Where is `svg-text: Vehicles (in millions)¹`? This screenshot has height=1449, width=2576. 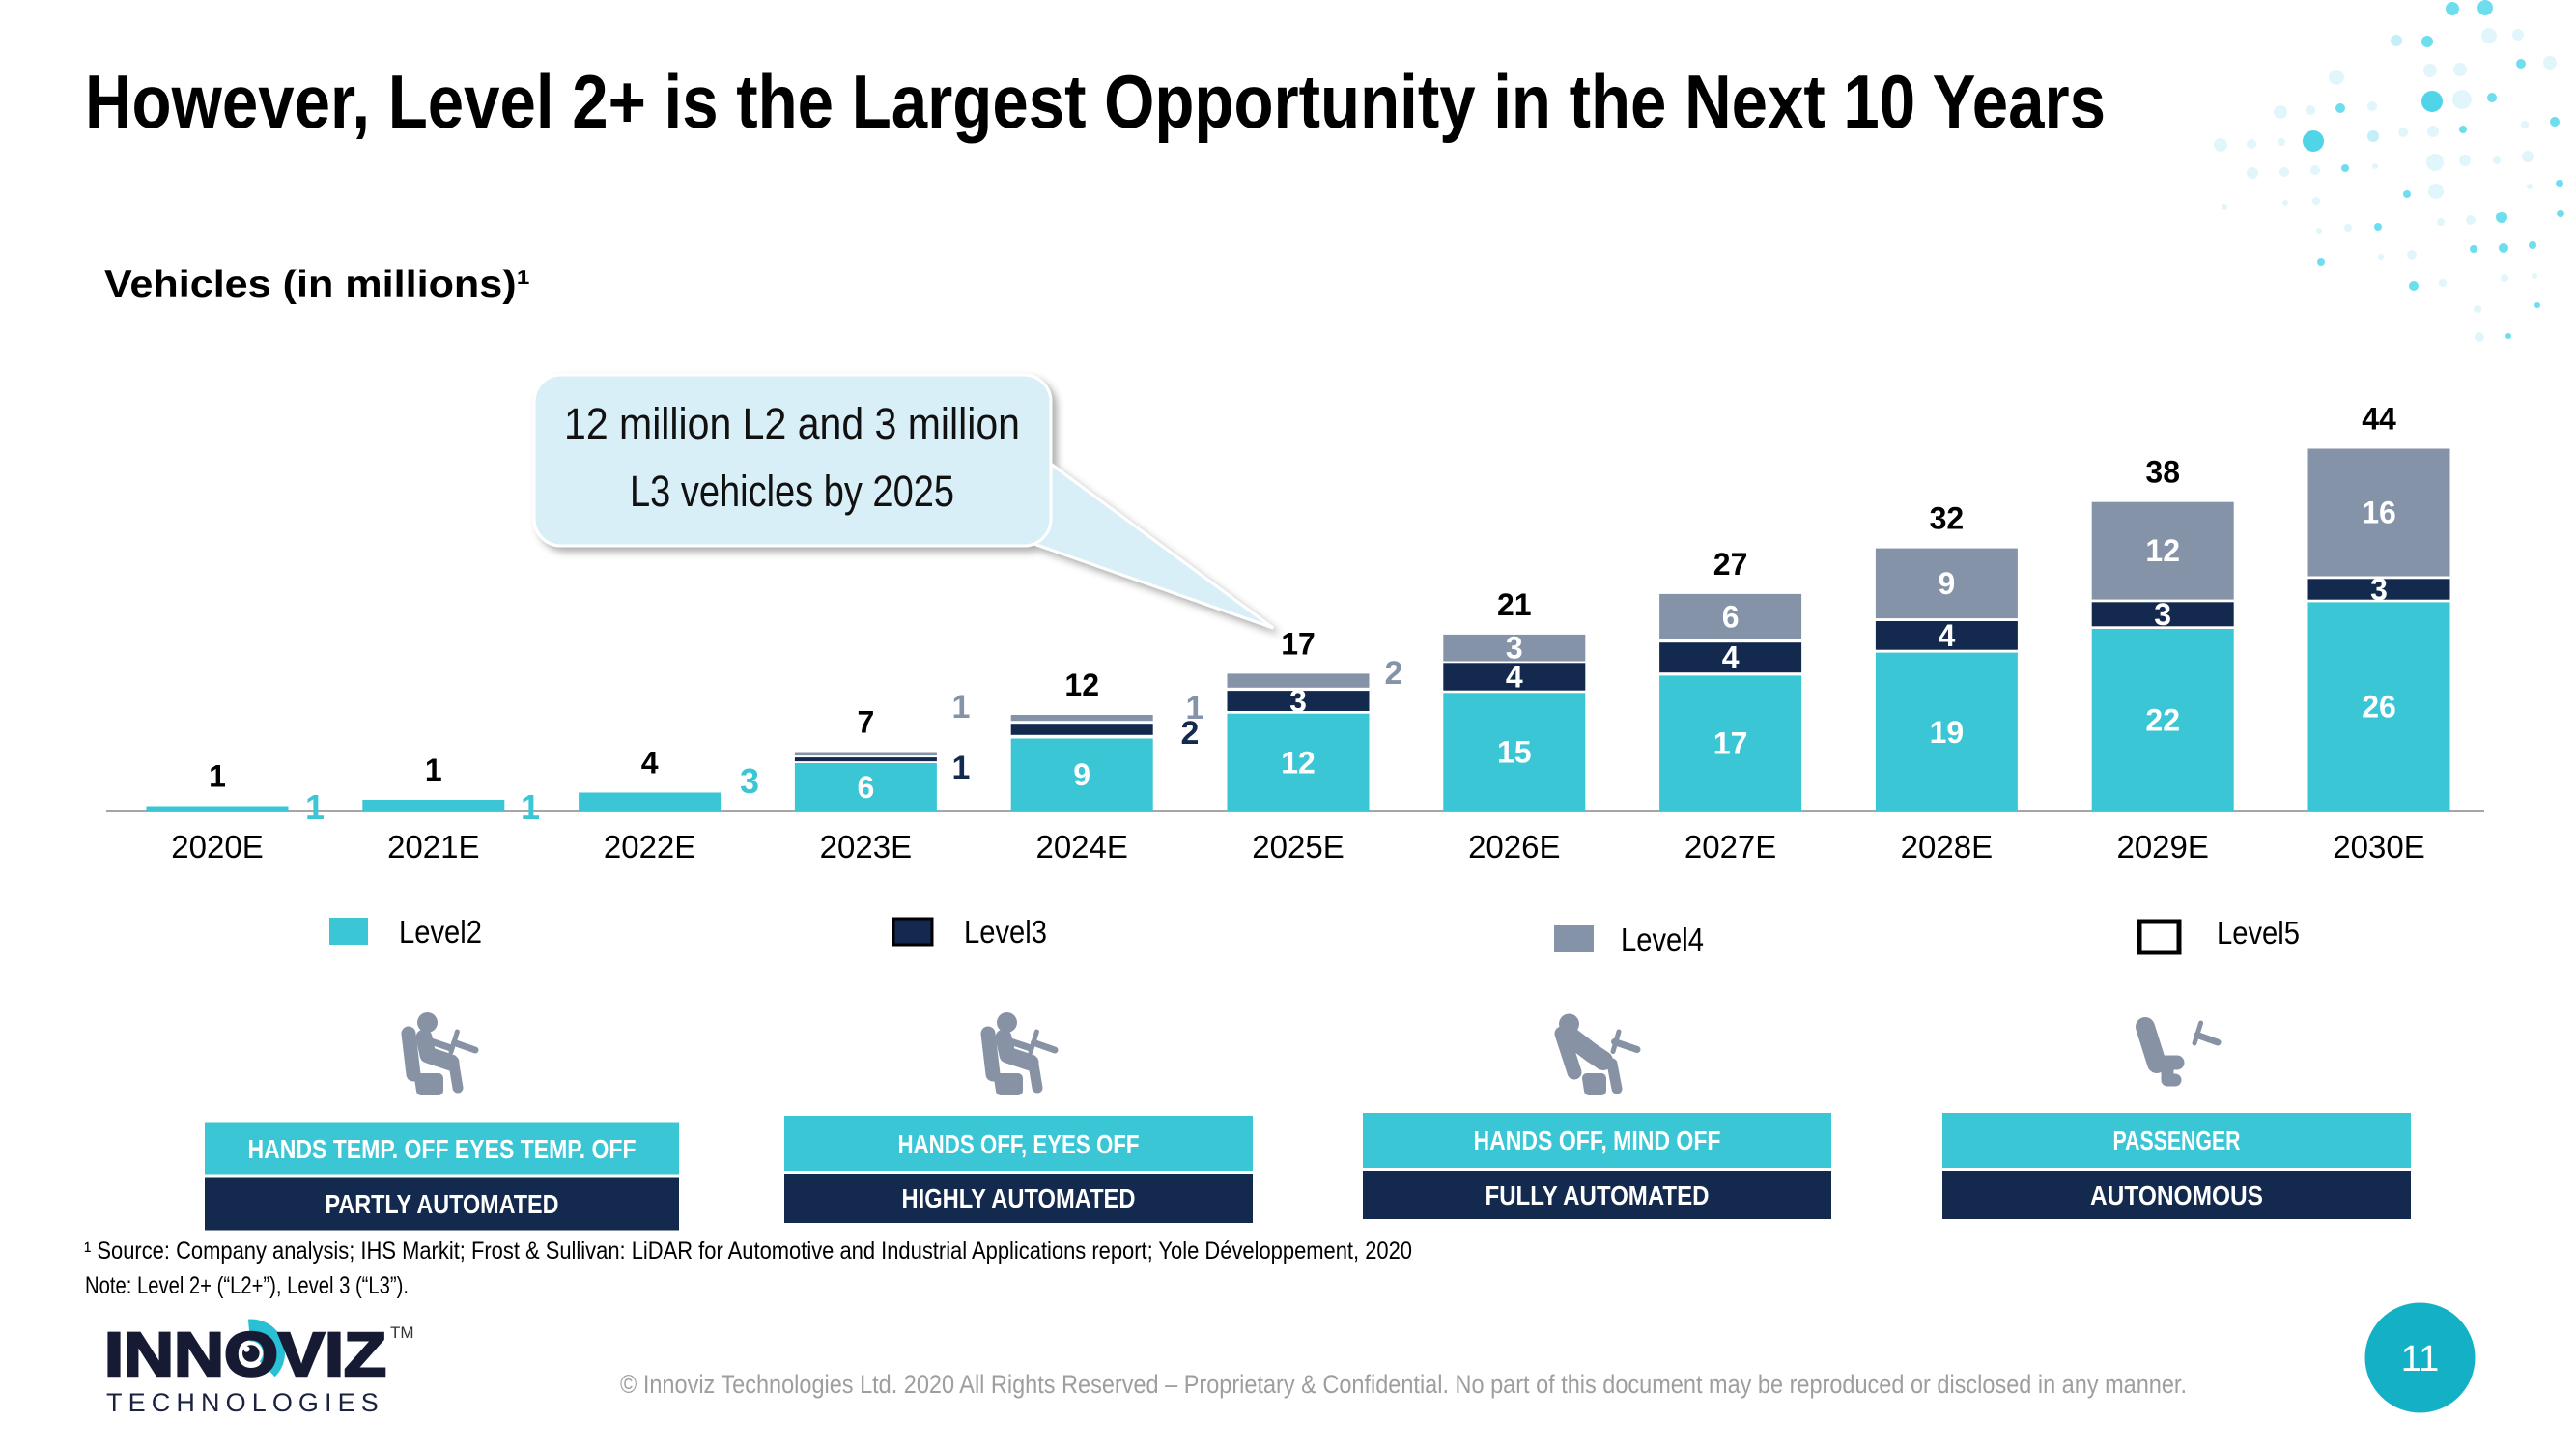 svg-text: Vehicles (in millions)¹ is located at coordinates (317, 284).